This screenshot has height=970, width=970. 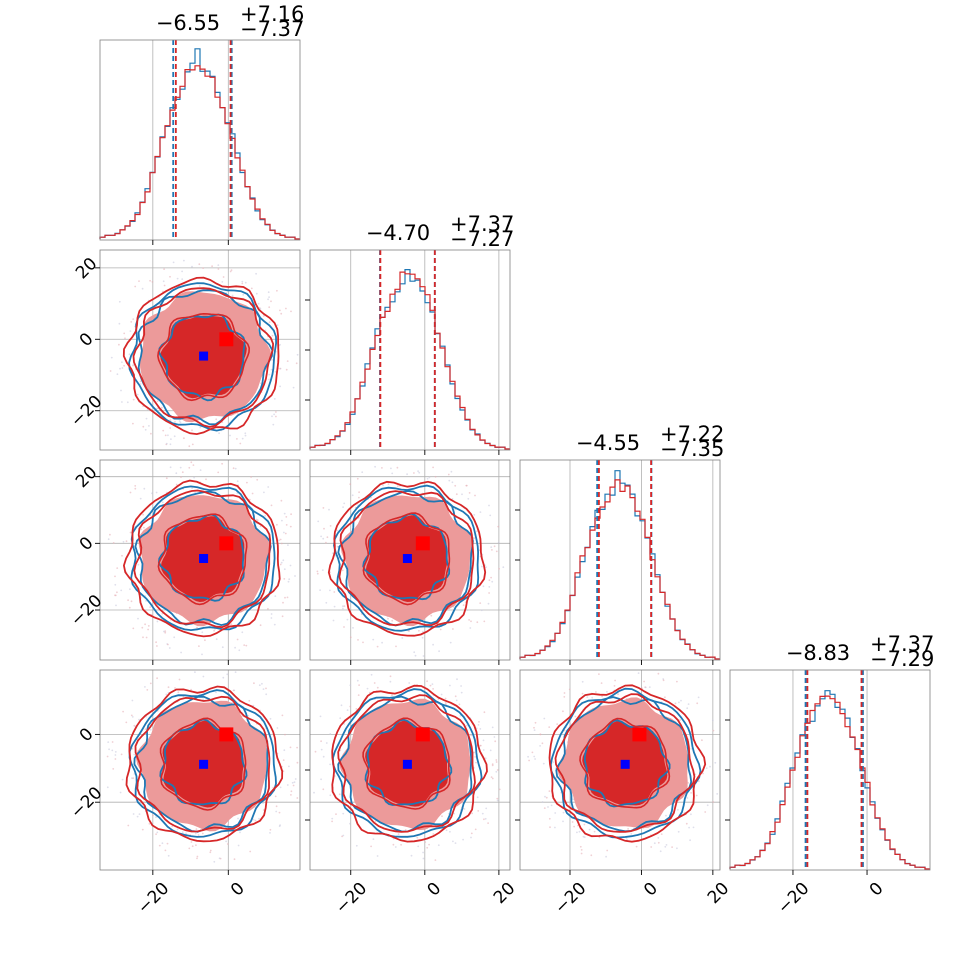 What do you see at coordinates (829, 775) in the screenshot?
I see `histogram-panel-3: −8.83 +7.37−7.29 −20 0` at bounding box center [829, 775].